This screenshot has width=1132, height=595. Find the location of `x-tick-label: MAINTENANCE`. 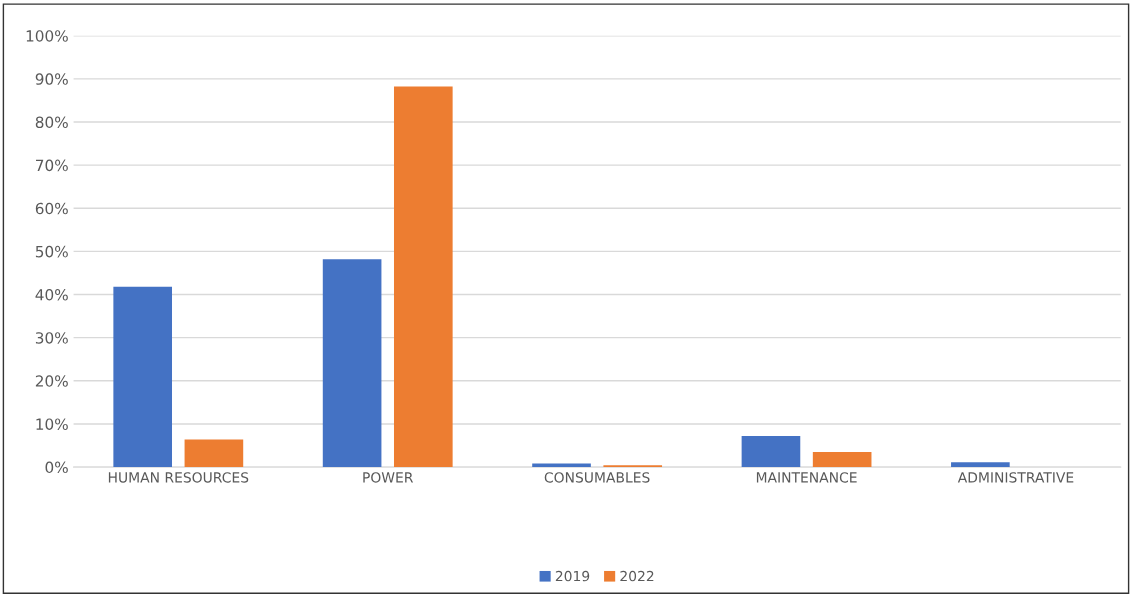

x-tick-label: MAINTENANCE is located at coordinates (806, 477).